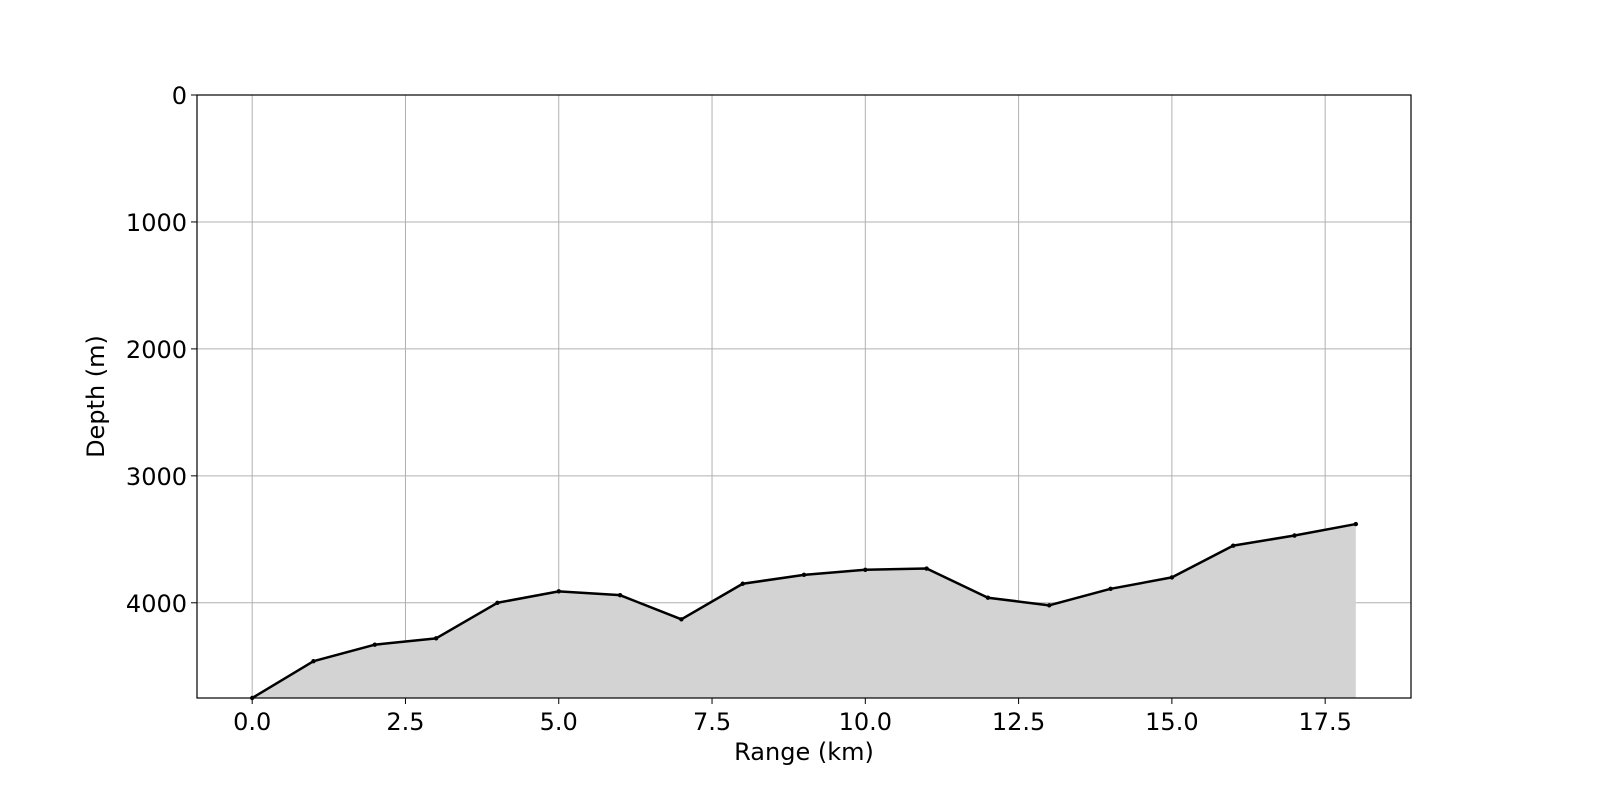  I want to click on y-tick-label: 0, so click(179, 96).